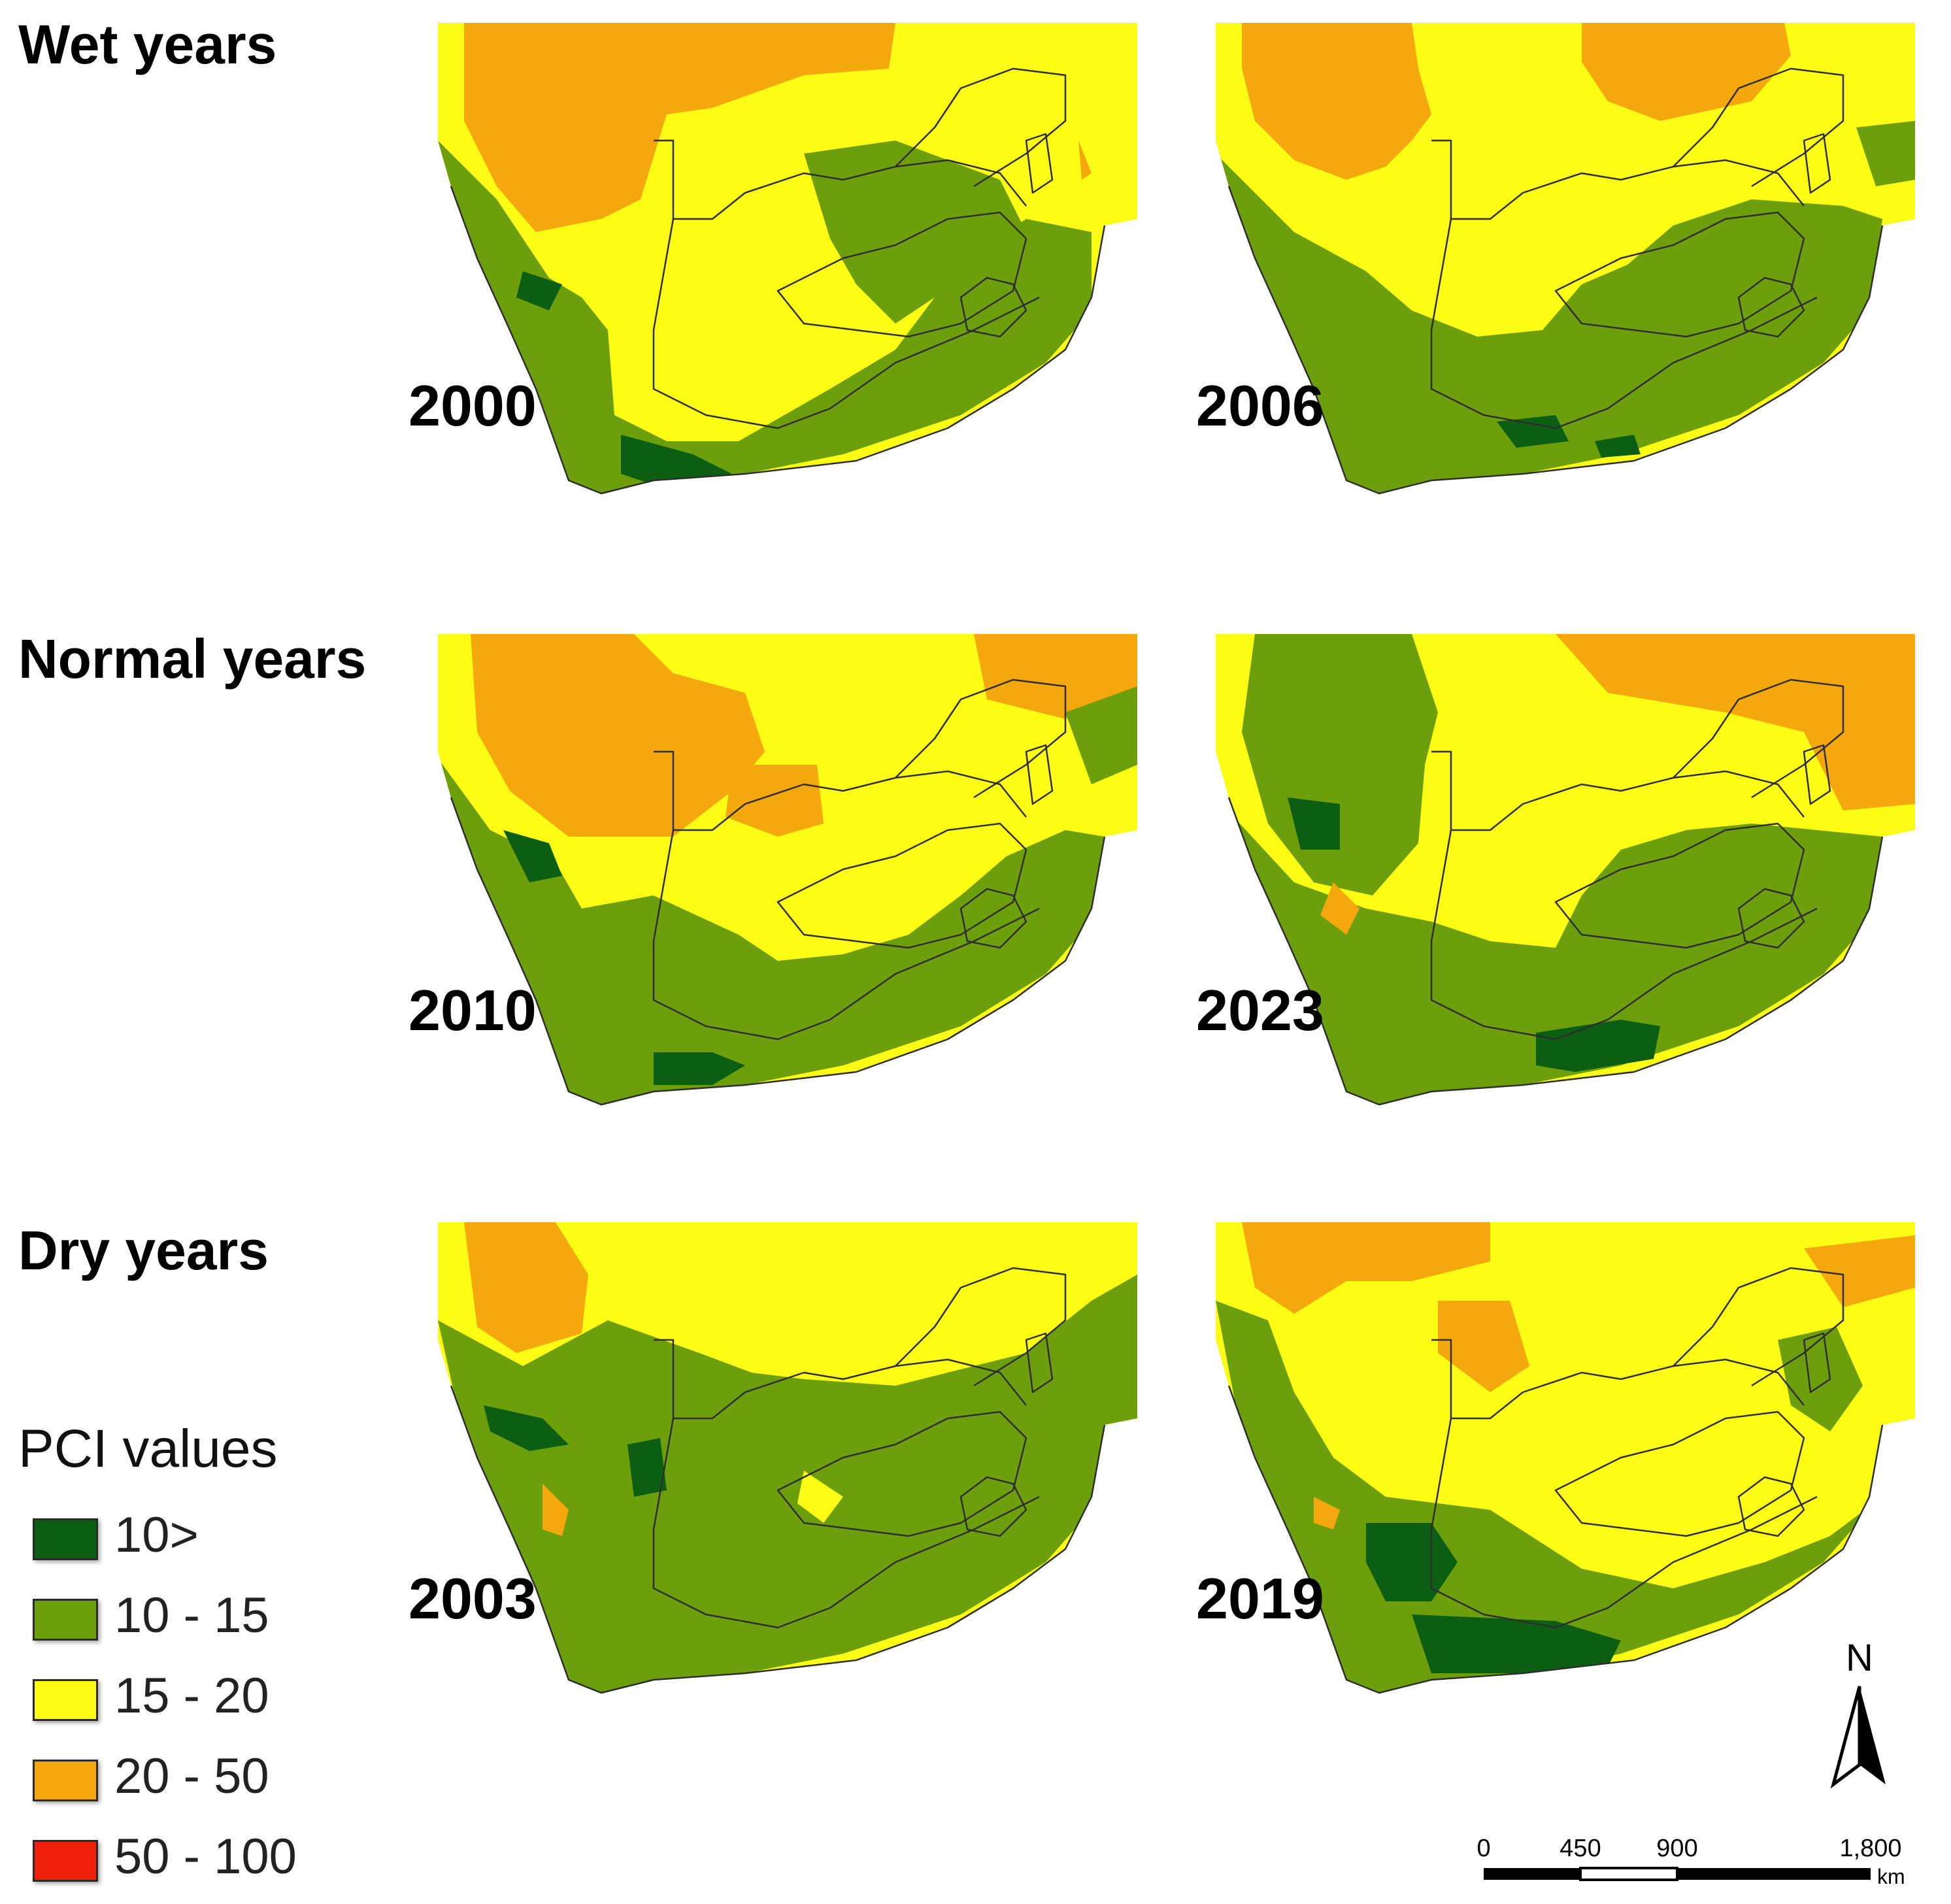 This screenshot has height=1904, width=1951. I want to click on north-arrow-icon: N, so click(1858, 1713).